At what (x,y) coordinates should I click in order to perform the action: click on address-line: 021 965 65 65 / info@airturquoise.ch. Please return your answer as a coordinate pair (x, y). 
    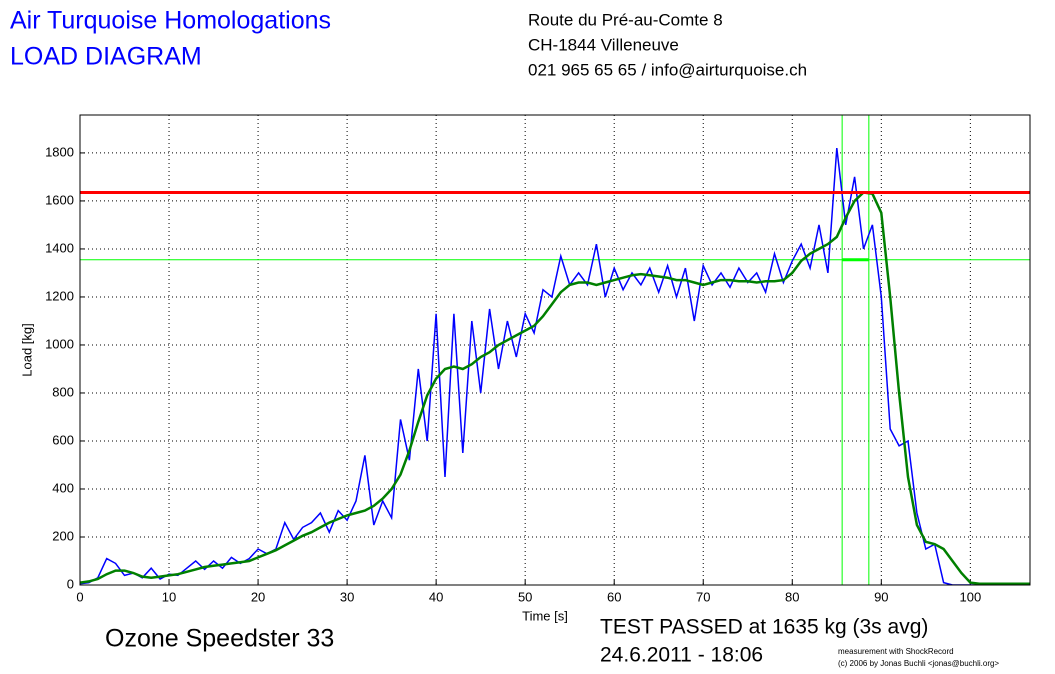
    Looking at the image, I should click on (667, 69).